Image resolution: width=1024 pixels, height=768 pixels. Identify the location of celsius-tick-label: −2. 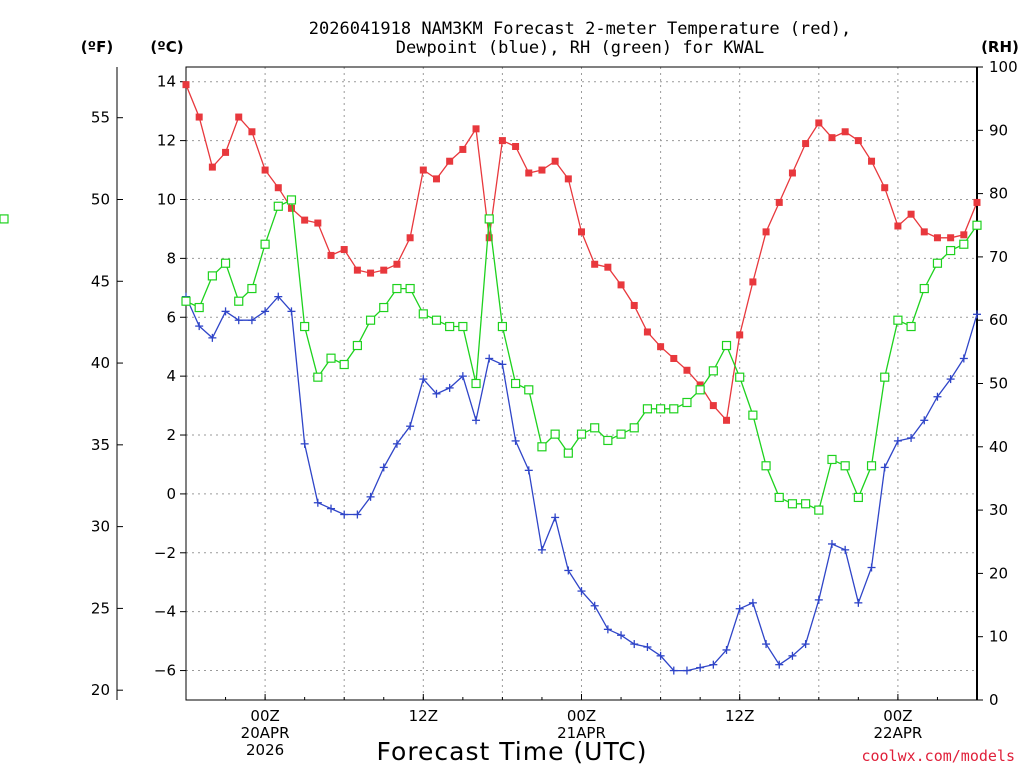
(165, 553).